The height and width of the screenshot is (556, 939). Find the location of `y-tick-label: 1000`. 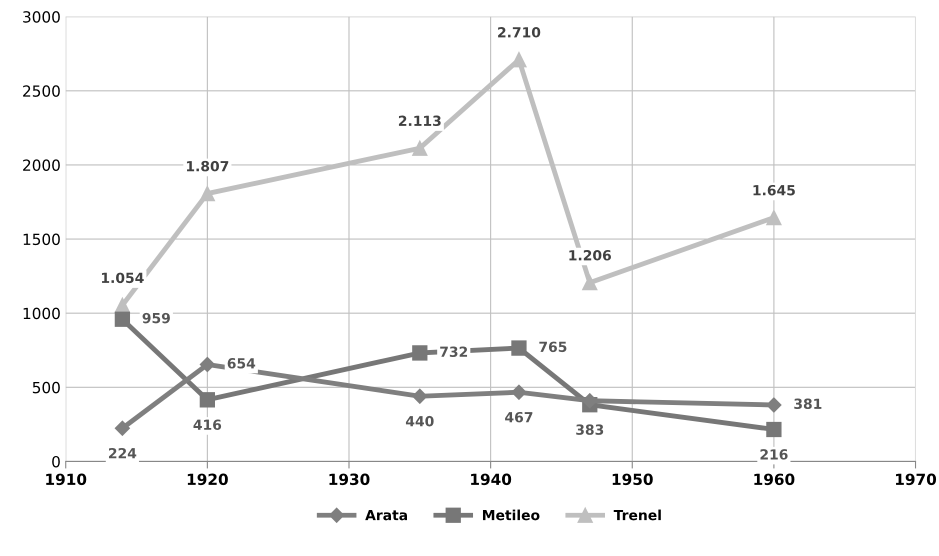

y-tick-label: 1000 is located at coordinates (42, 314).